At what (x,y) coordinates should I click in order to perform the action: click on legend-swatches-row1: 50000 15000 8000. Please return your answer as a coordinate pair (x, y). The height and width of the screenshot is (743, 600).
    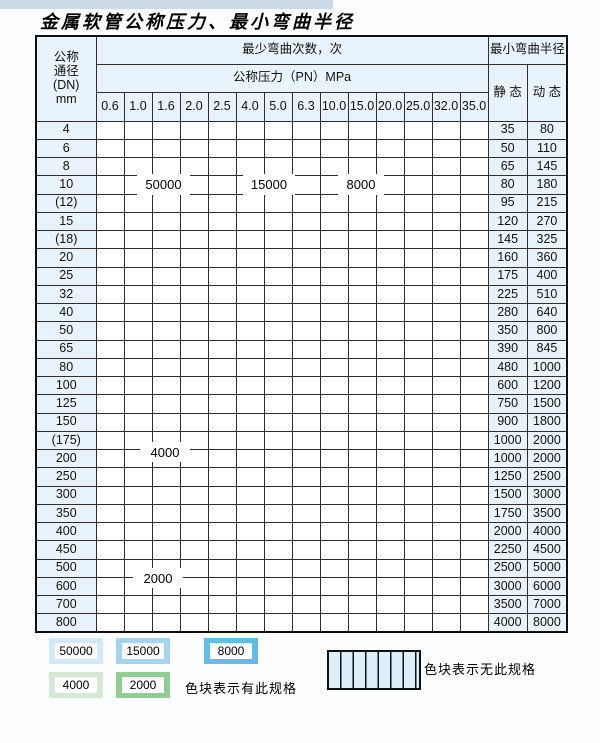
    Looking at the image, I should click on (153, 651).